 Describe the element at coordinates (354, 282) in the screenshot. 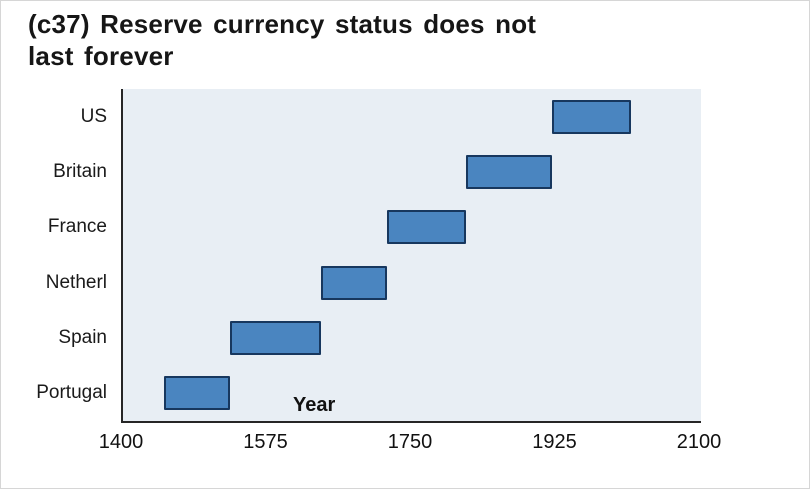

I see `bar-netherl` at that location.